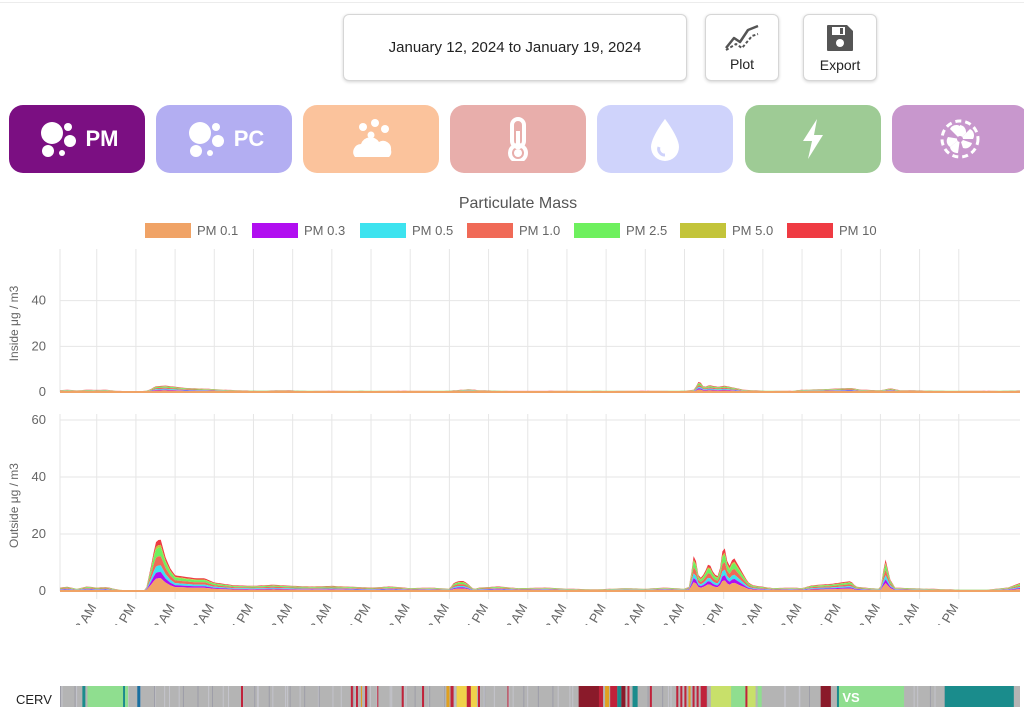 Image resolution: width=1024 pixels, height=709 pixels. I want to click on legend-item: PM 2.5, so click(620, 230).